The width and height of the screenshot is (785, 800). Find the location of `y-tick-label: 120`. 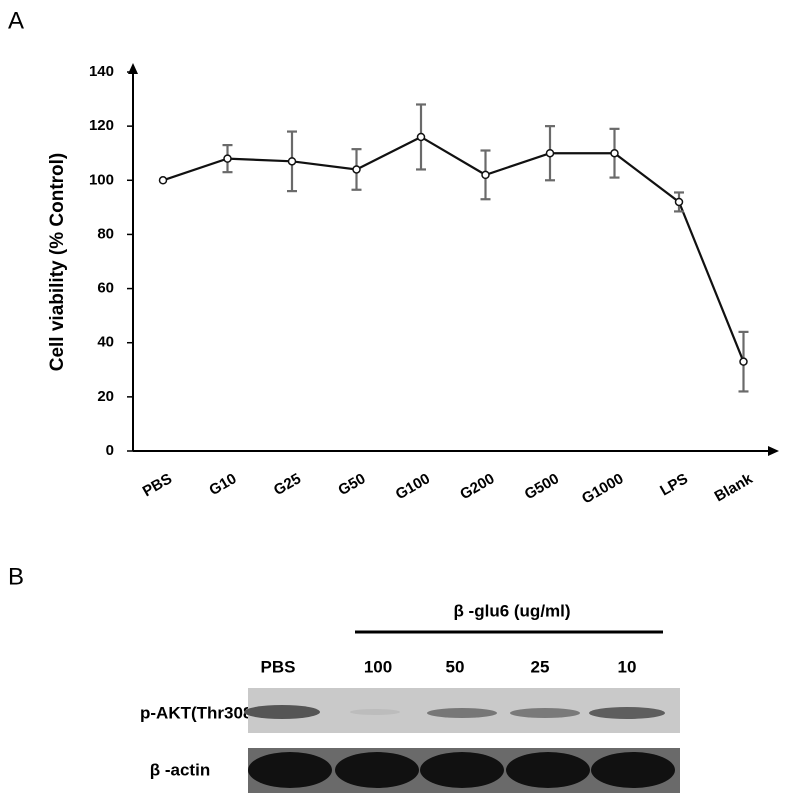

y-tick-label: 120 is located at coordinates (101, 125).